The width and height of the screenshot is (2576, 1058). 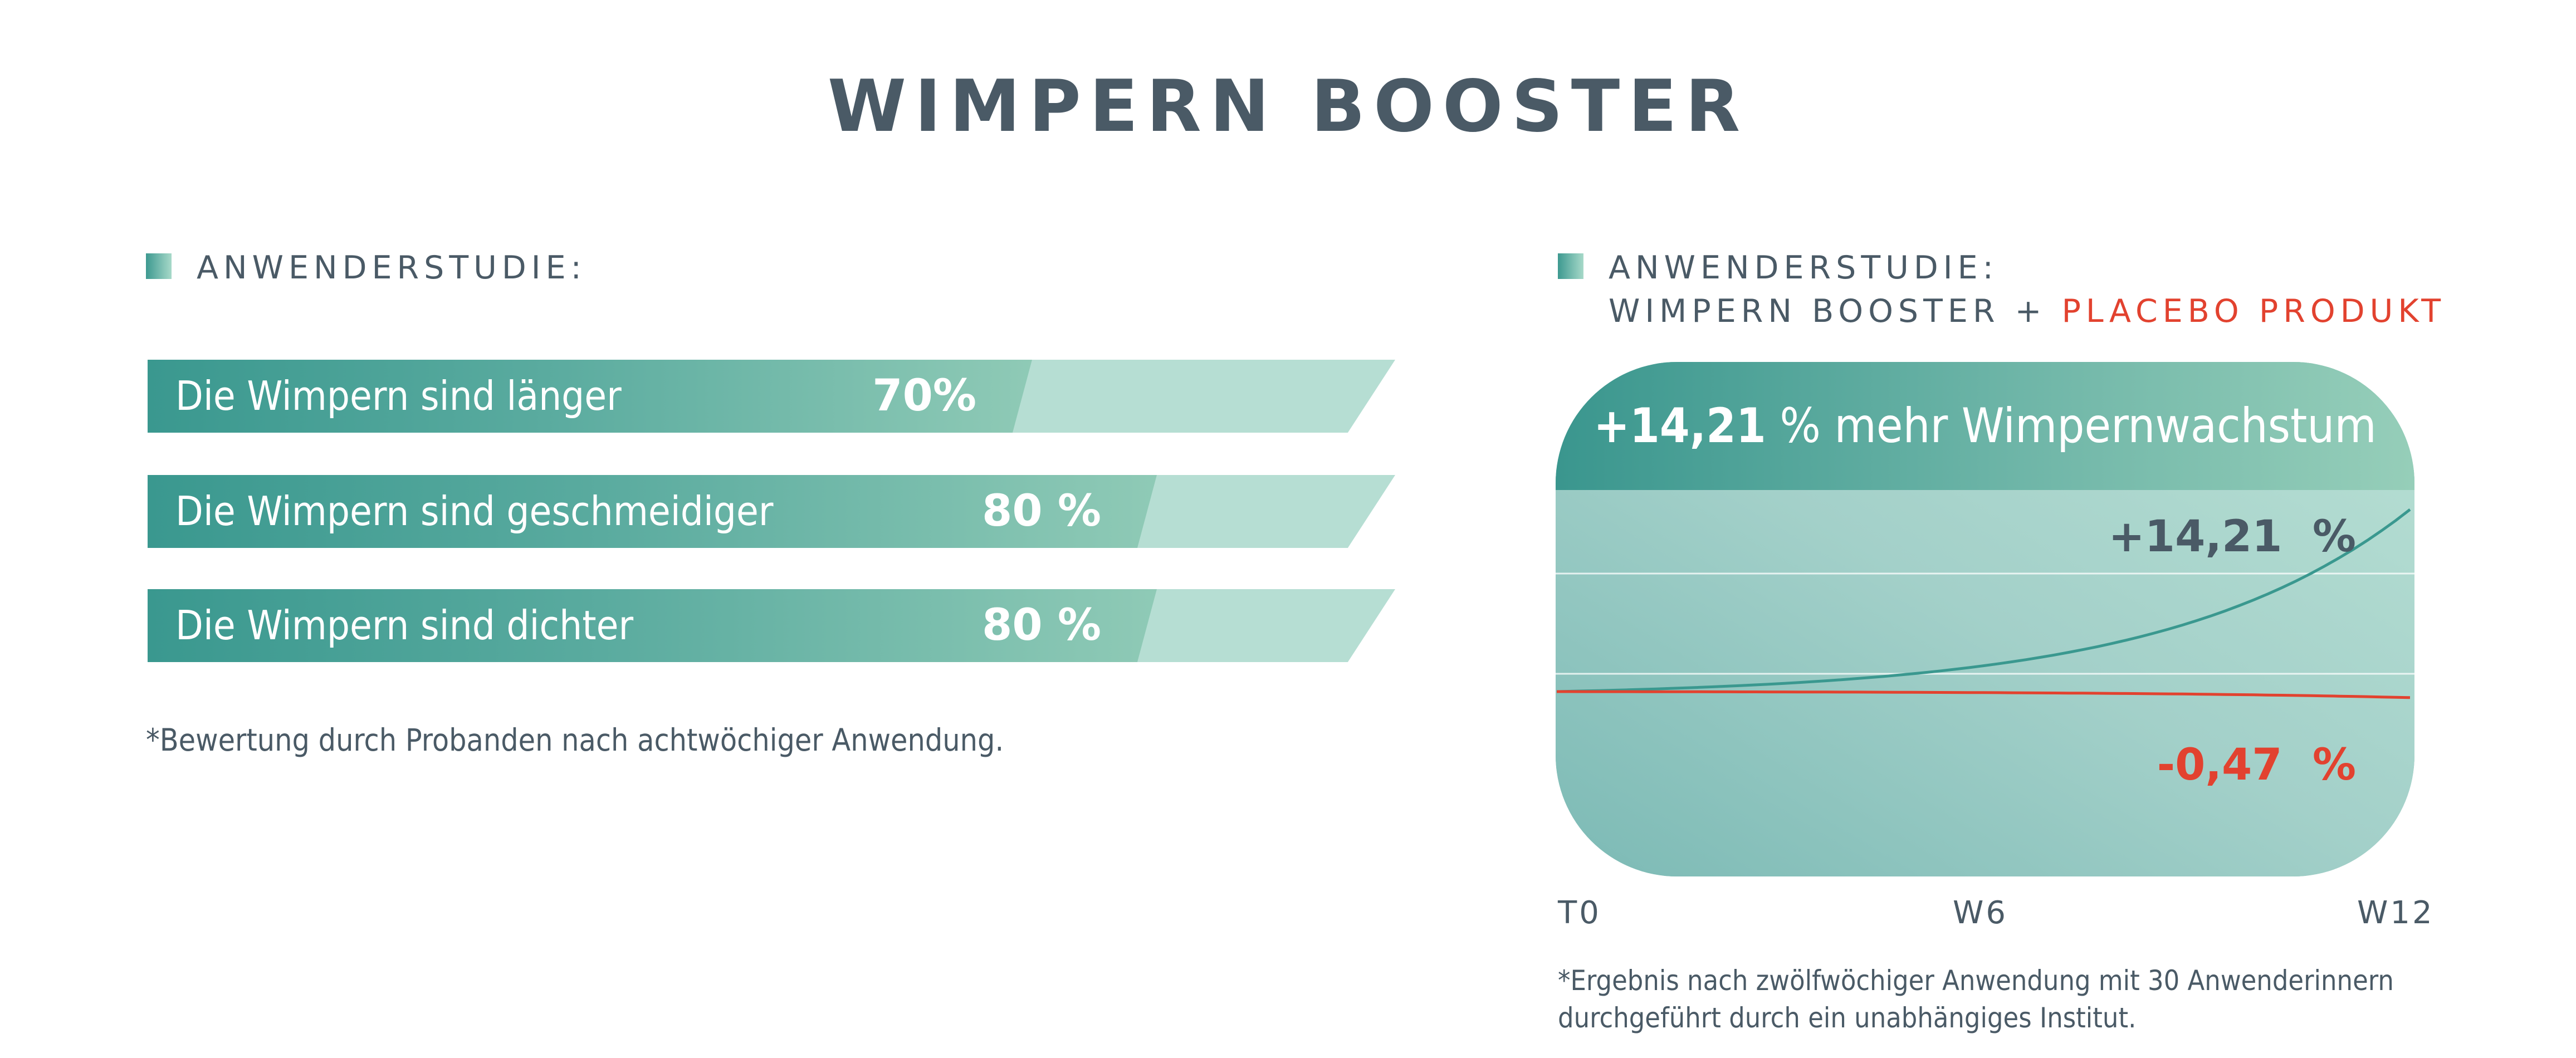 I want to click on headline-value: +14,21, so click(x=1679, y=426).